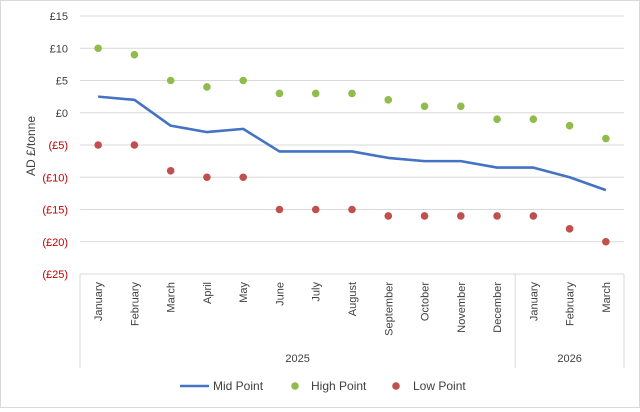 This screenshot has height=412, width=640. Describe the element at coordinates (569, 359) in the screenshot. I see `year-group-label: 2026` at that location.